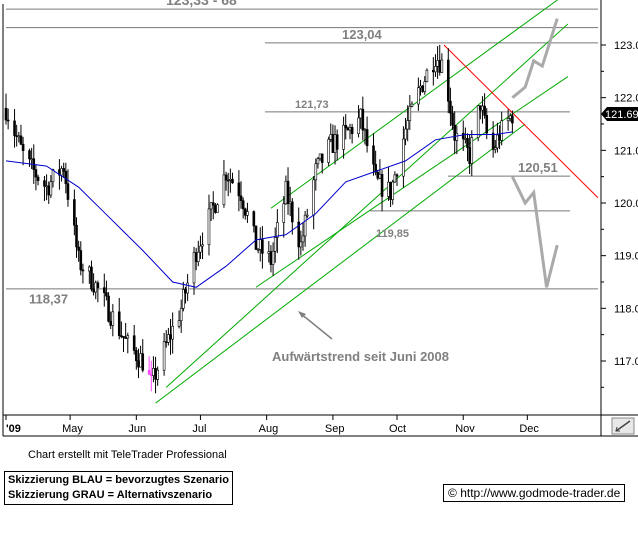 This screenshot has height=537, width=638. What do you see at coordinates (626, 46) in the screenshot?
I see `y-tick-label: 123.00` at bounding box center [626, 46].